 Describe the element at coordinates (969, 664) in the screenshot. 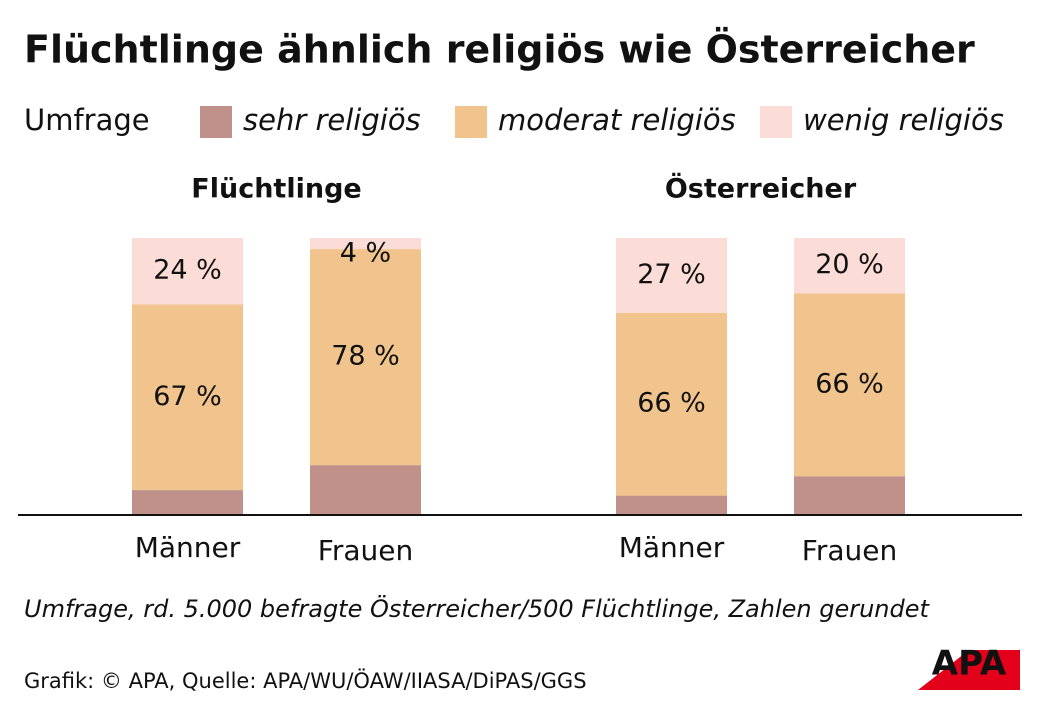

I see `logo: APA` at that location.